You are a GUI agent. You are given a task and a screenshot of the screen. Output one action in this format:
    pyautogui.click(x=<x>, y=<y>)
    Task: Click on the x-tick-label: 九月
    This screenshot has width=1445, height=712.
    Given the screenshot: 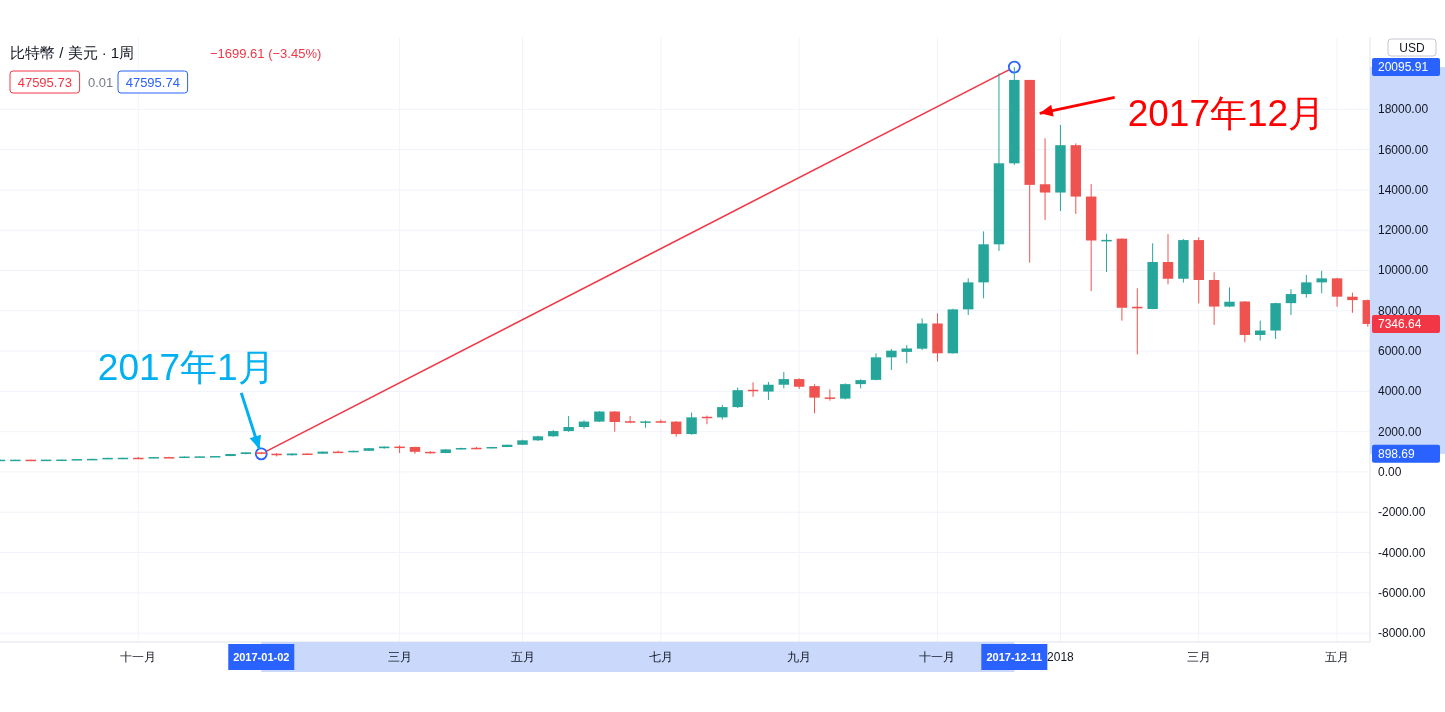 What is the action you would take?
    pyautogui.click(x=799, y=657)
    